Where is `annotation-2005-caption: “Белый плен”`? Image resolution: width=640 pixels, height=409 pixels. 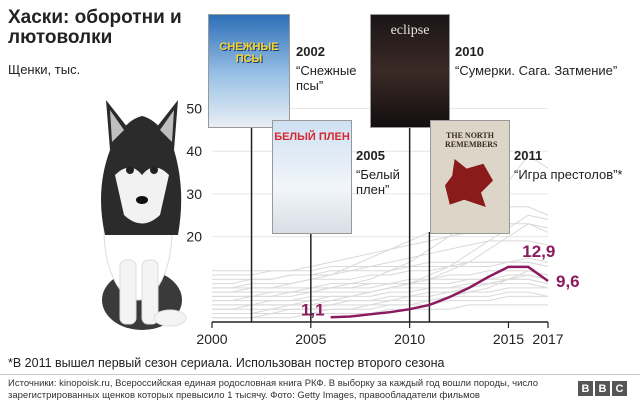
annotation-2005-caption: “Белый плен” is located at coordinates (378, 182).